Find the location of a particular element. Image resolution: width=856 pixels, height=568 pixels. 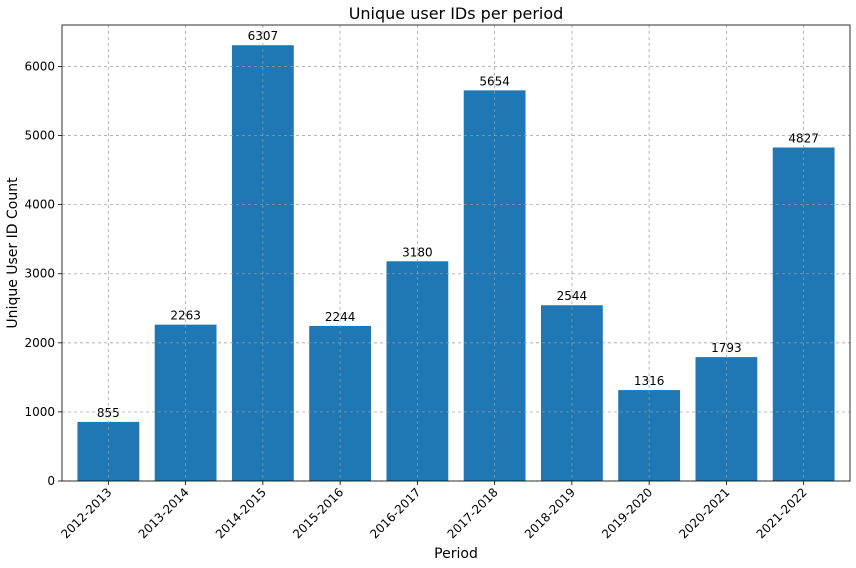

x-tick-label: 2018-2019 is located at coordinates (550, 513).